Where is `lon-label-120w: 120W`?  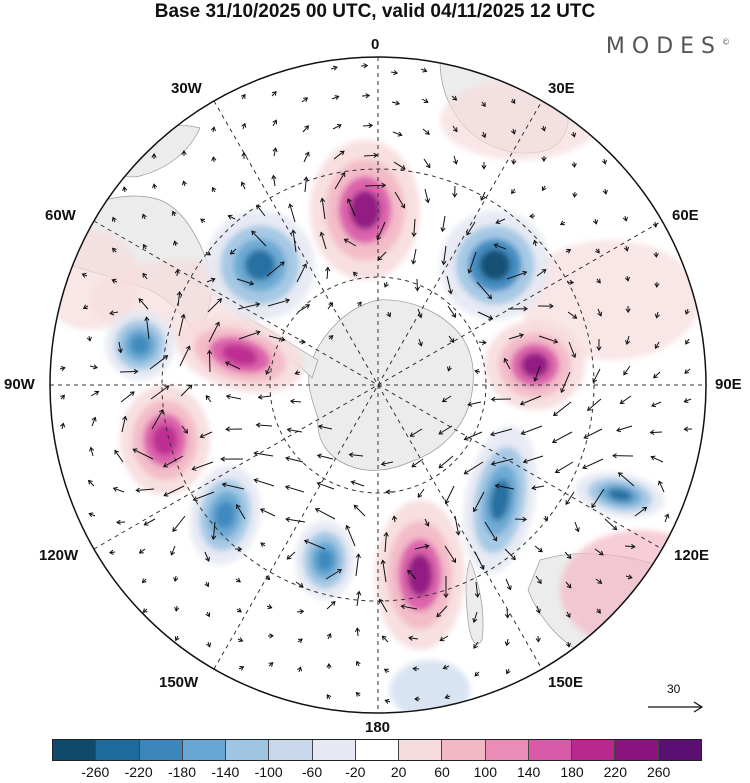 lon-label-120w: 120W is located at coordinates (59, 555).